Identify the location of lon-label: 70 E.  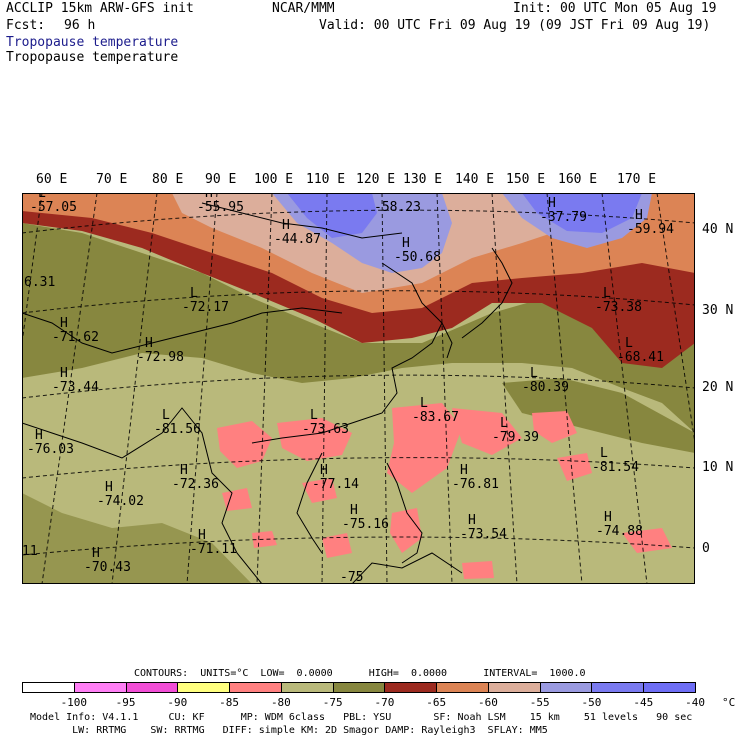
(112, 179).